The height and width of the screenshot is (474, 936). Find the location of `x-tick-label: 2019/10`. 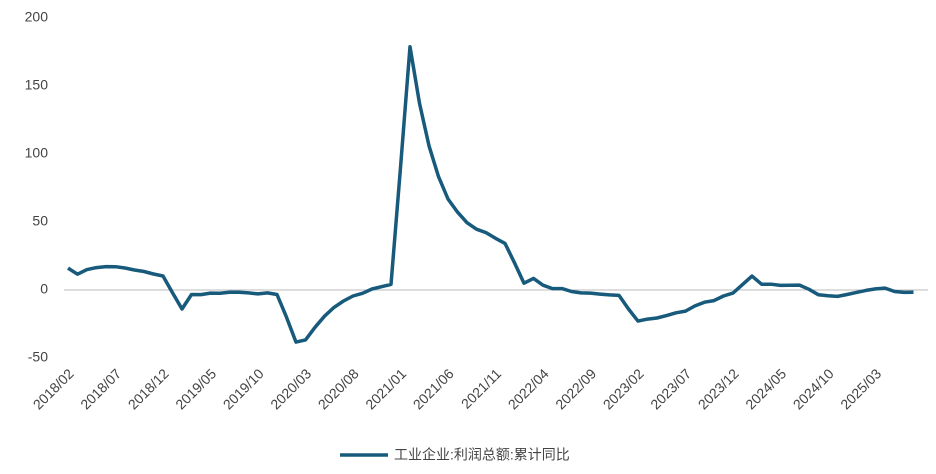

x-tick-label: 2019/10 is located at coordinates (243, 388).